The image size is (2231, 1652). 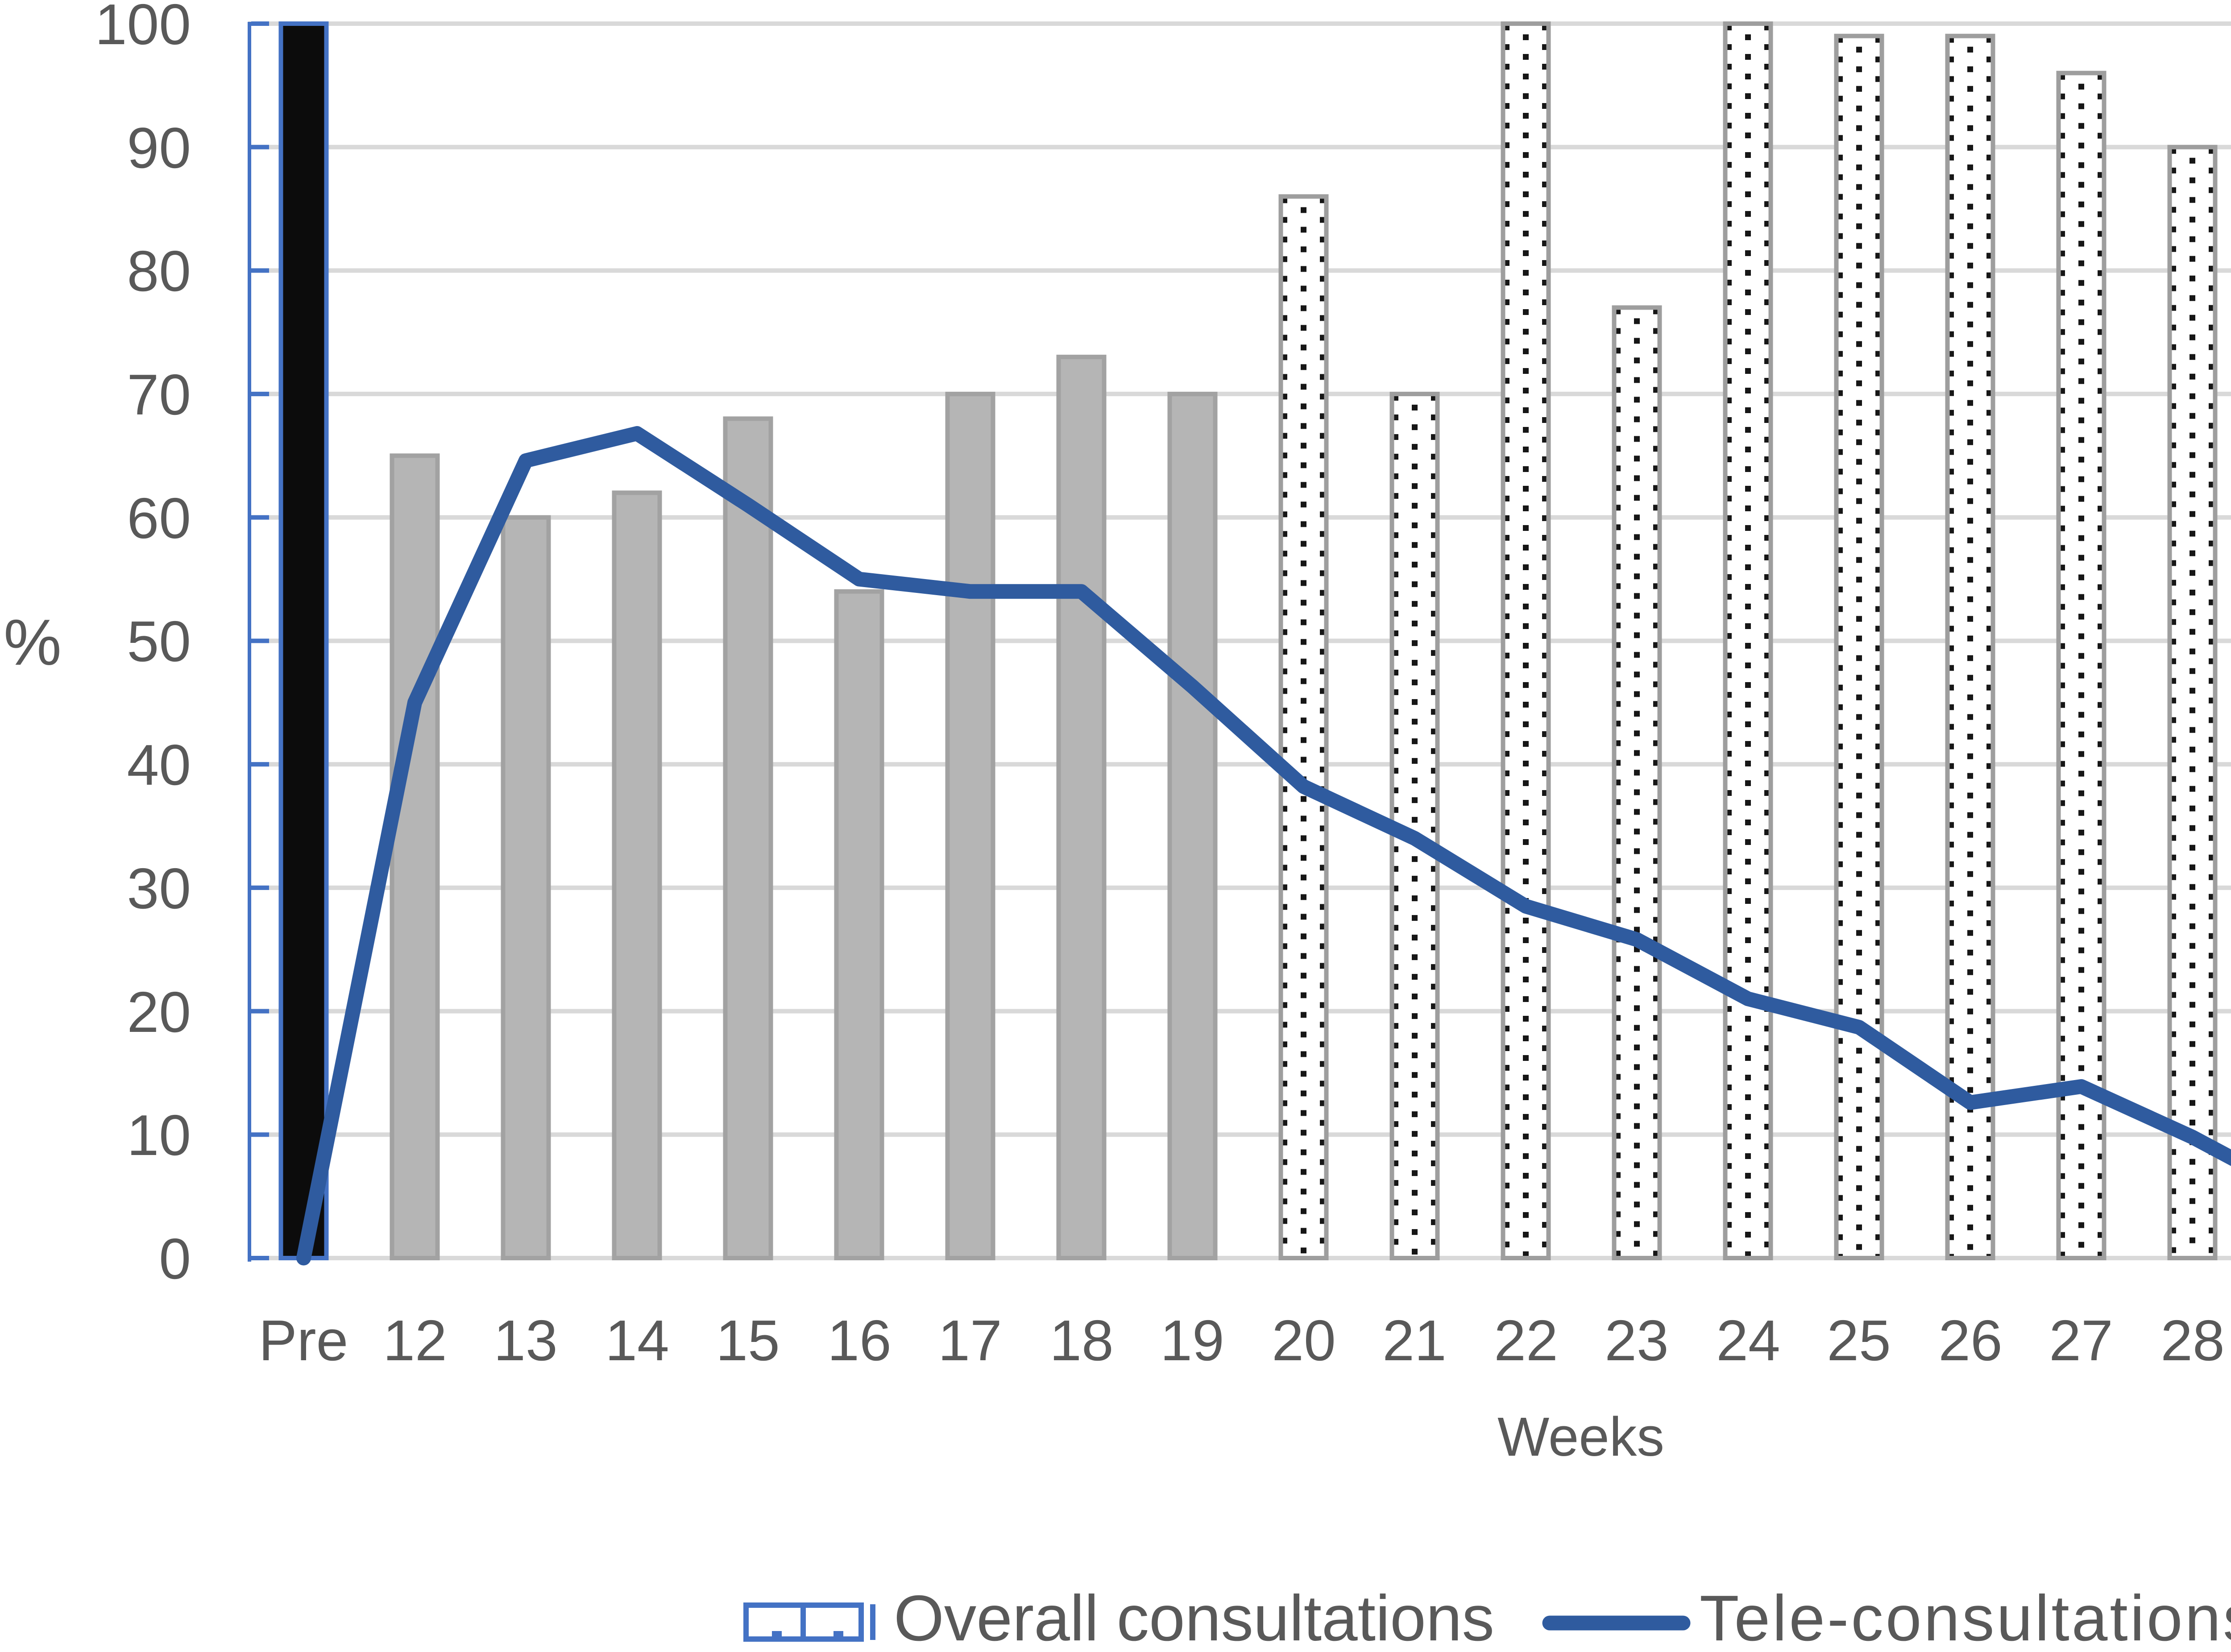 I want to click on svg-text: 30, so click(x=159, y=889).